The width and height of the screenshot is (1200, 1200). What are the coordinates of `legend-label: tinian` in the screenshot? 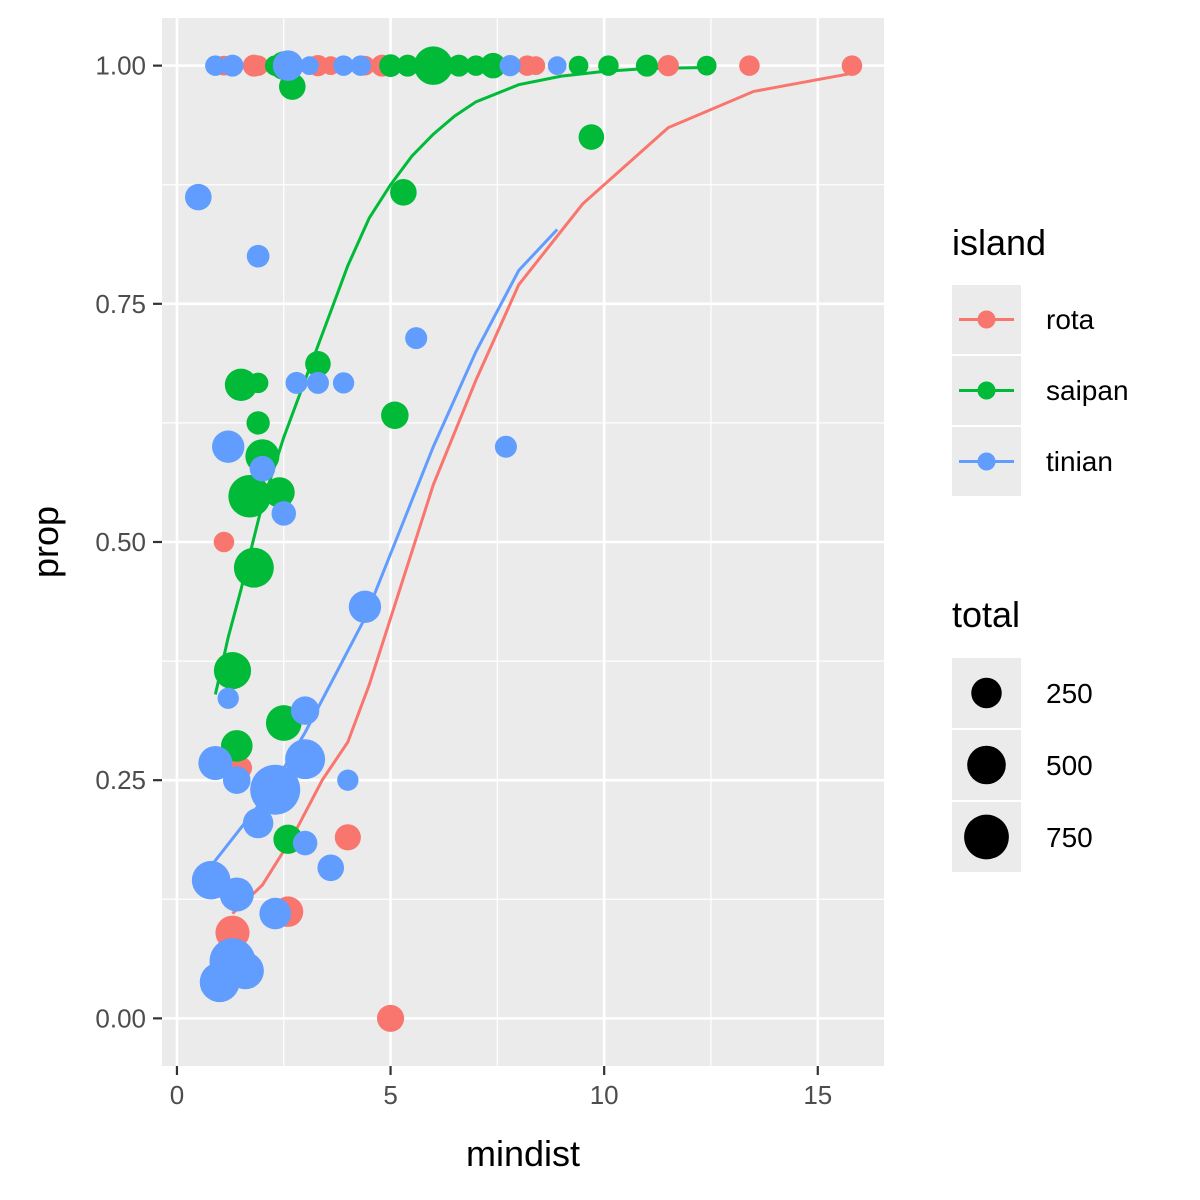 It's located at (1079, 461).